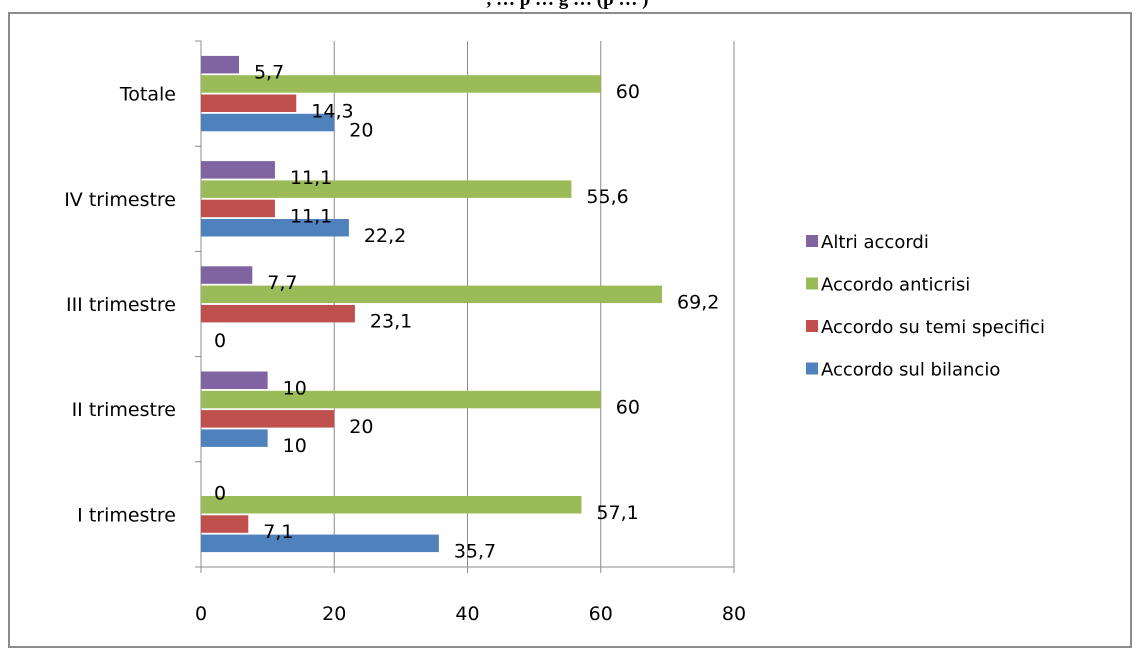 The height and width of the screenshot is (651, 1135). What do you see at coordinates (734, 614) in the screenshot?
I see `x-tick-label: 80` at bounding box center [734, 614].